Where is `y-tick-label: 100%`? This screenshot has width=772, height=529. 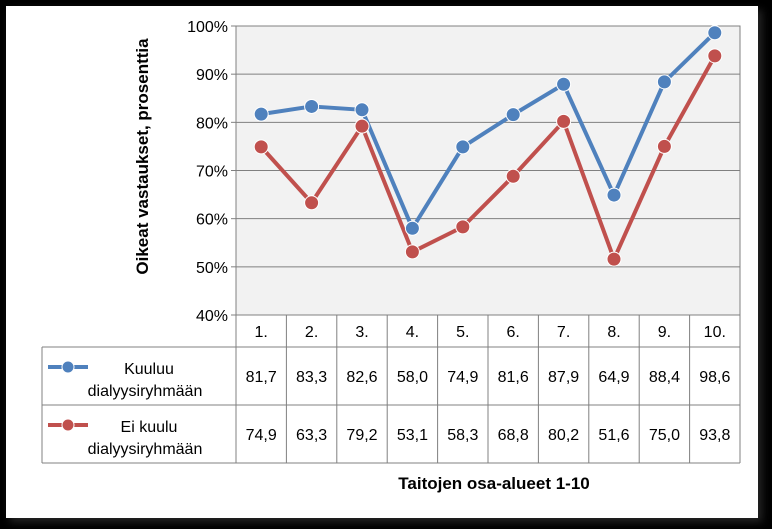
y-tick-label: 100% is located at coordinates (207, 27).